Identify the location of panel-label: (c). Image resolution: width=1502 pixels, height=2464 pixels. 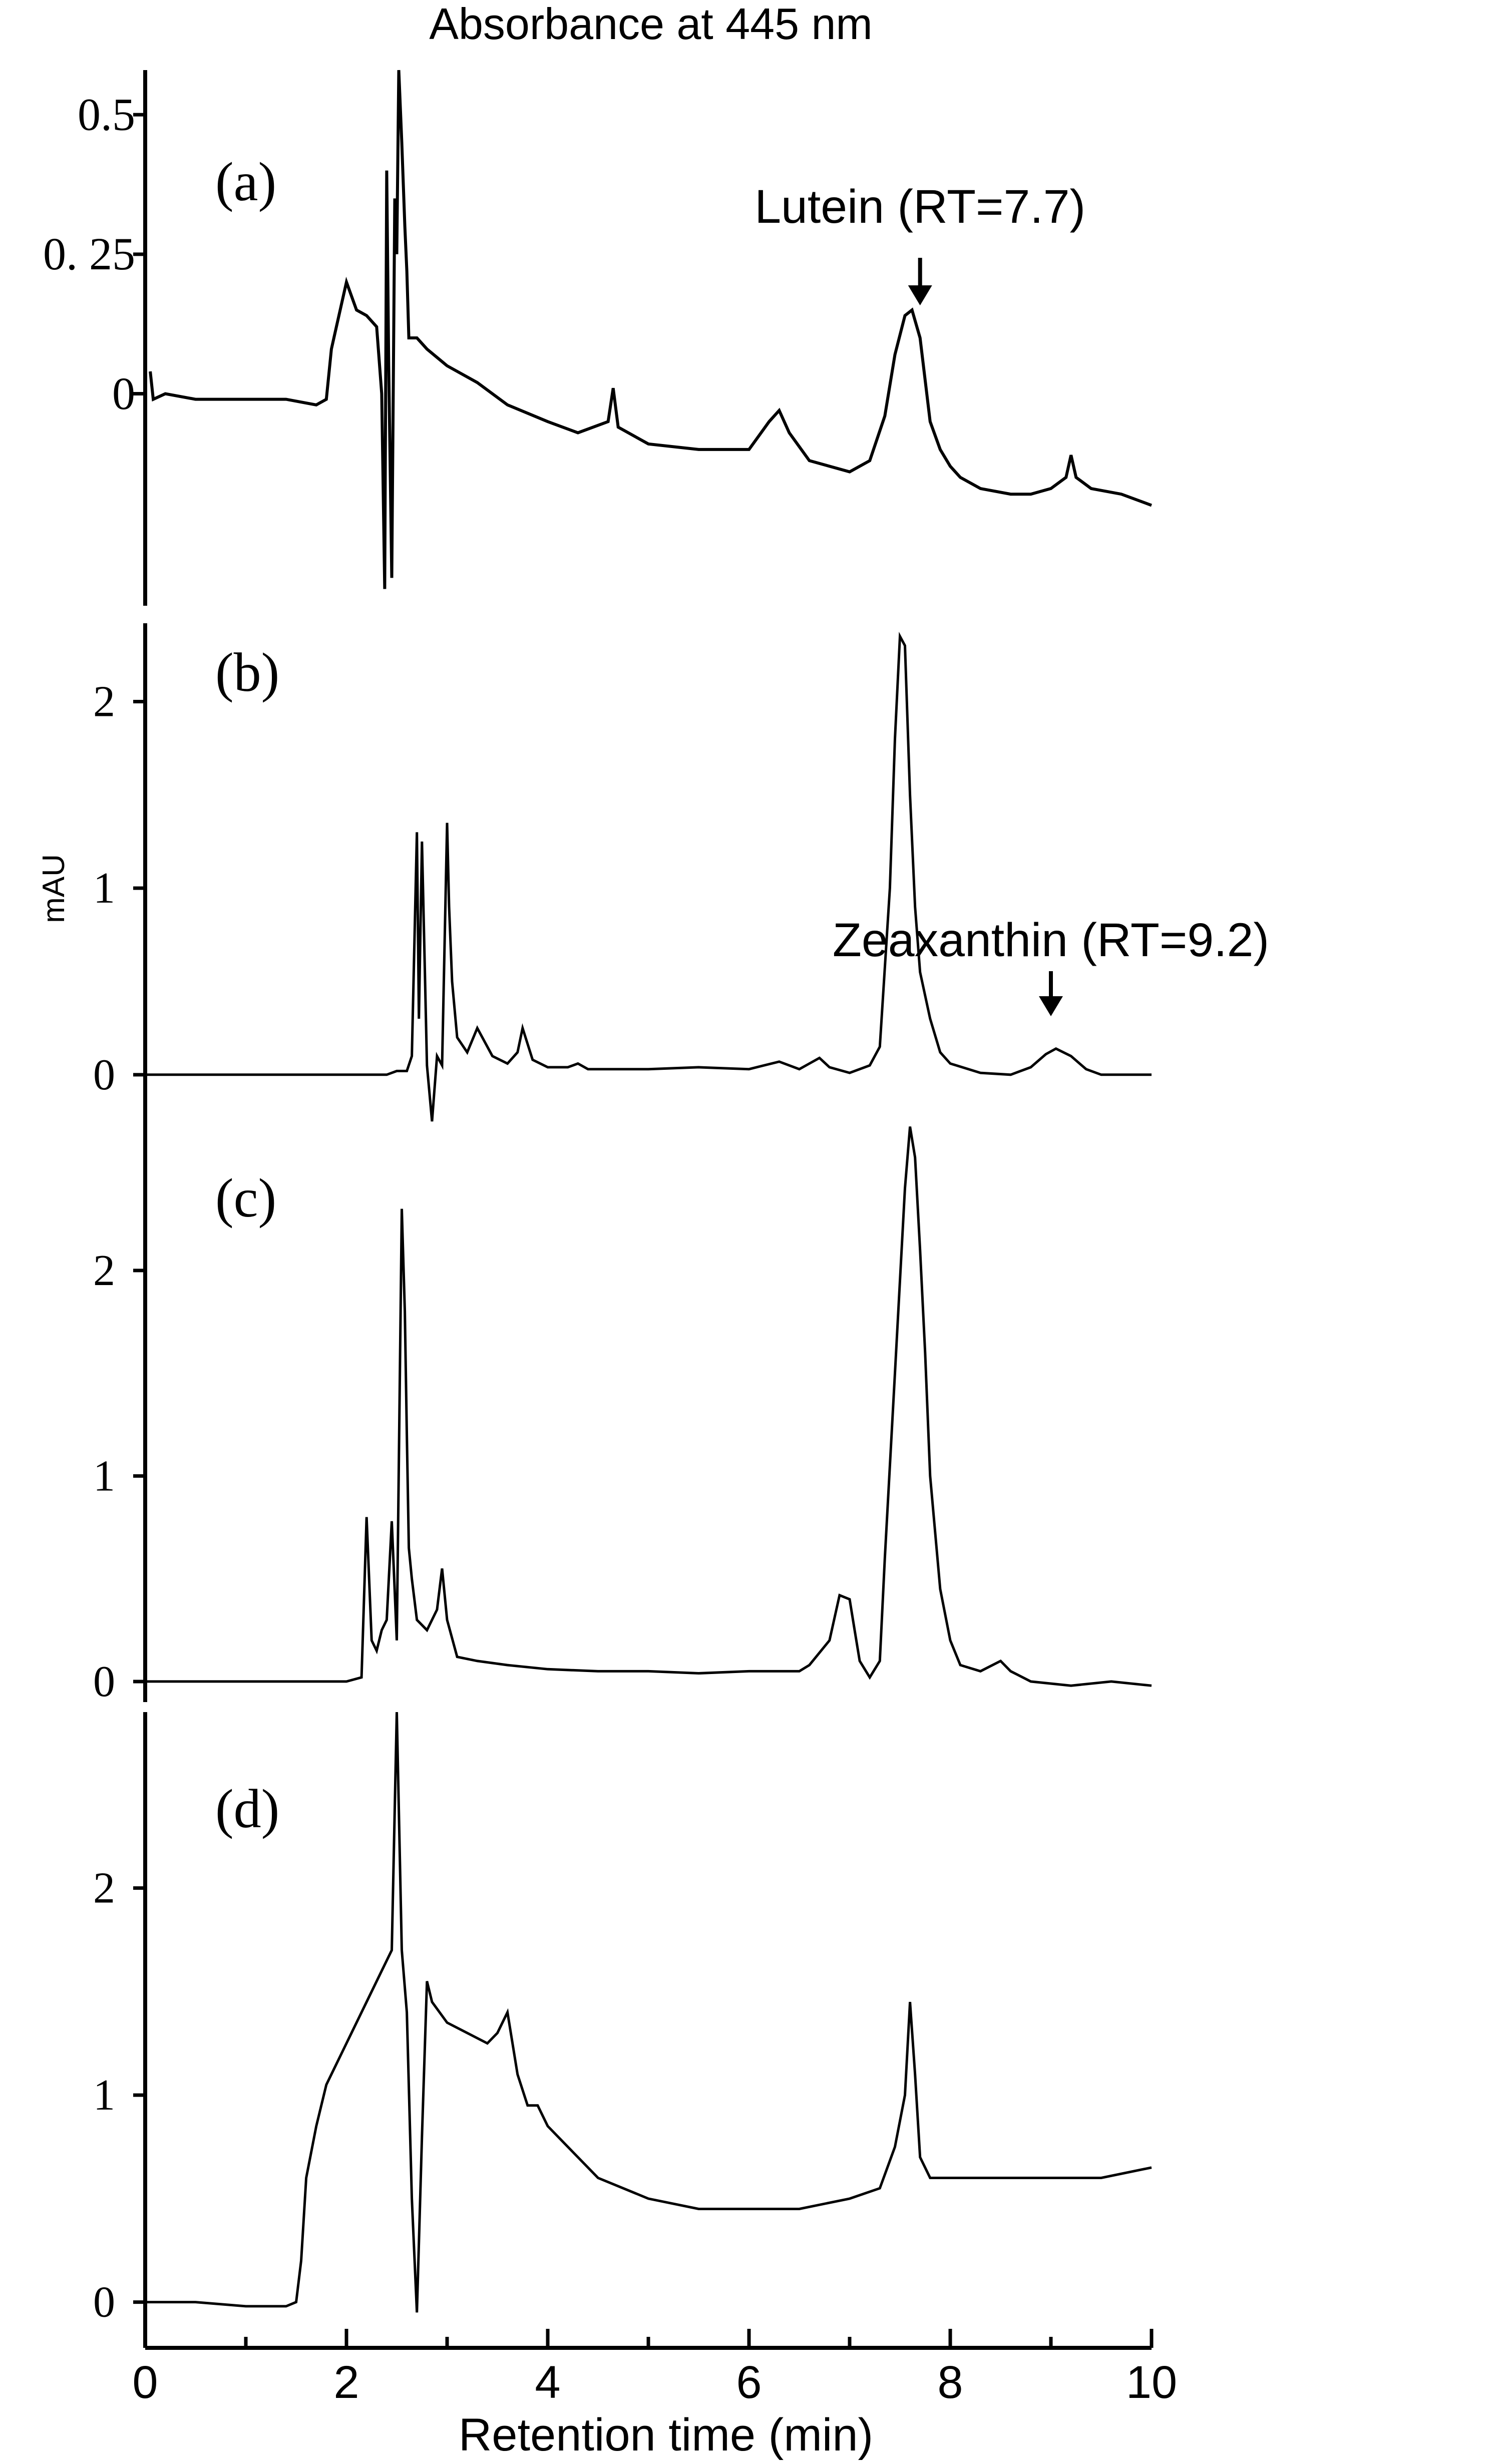
(246, 1197).